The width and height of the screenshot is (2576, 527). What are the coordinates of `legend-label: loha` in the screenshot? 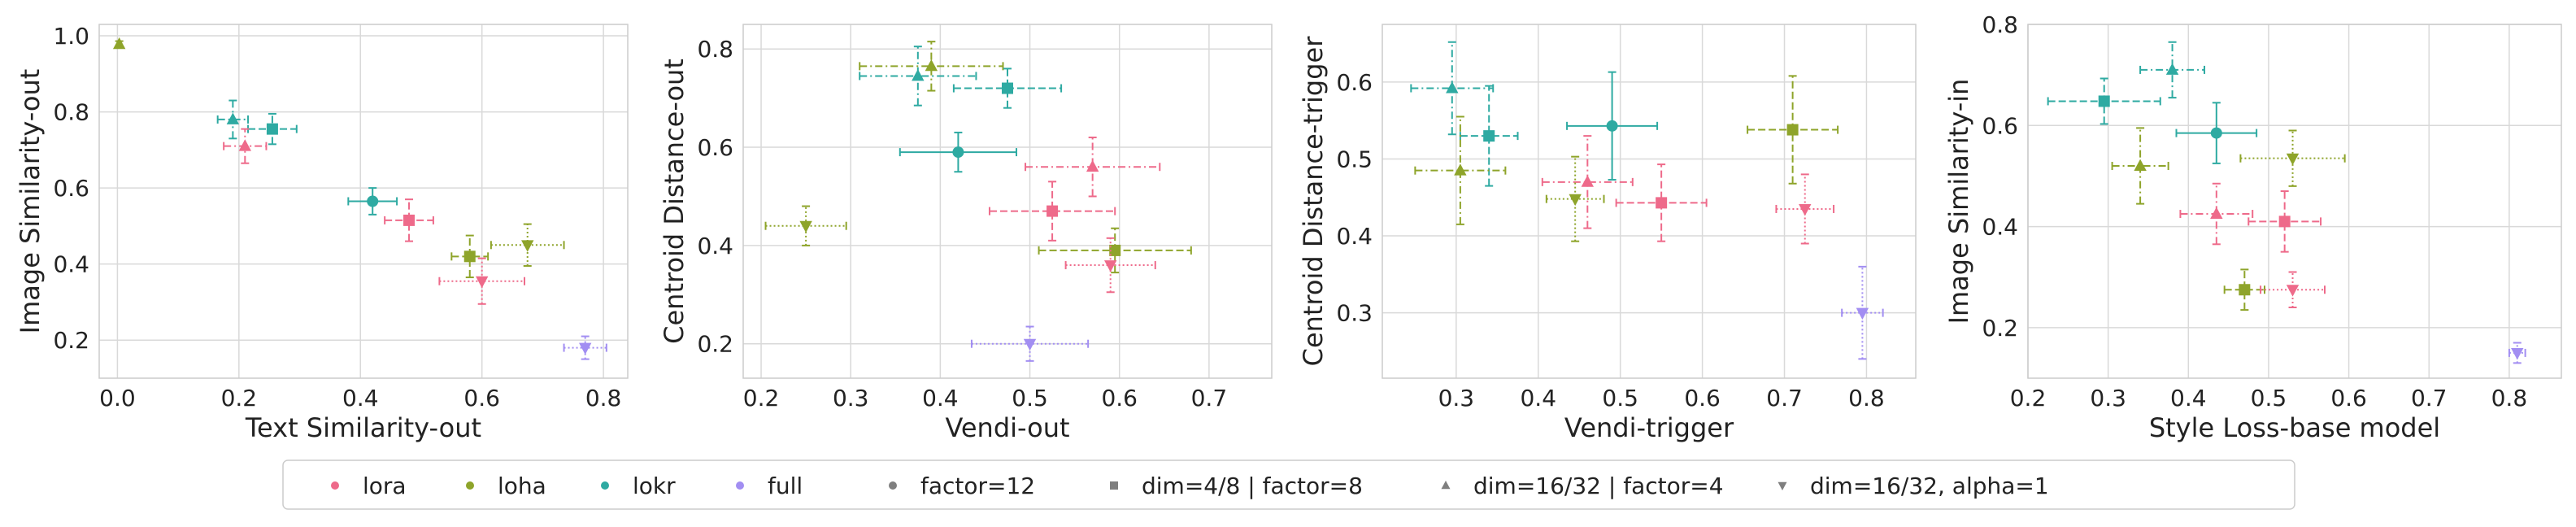 It's located at (522, 486).